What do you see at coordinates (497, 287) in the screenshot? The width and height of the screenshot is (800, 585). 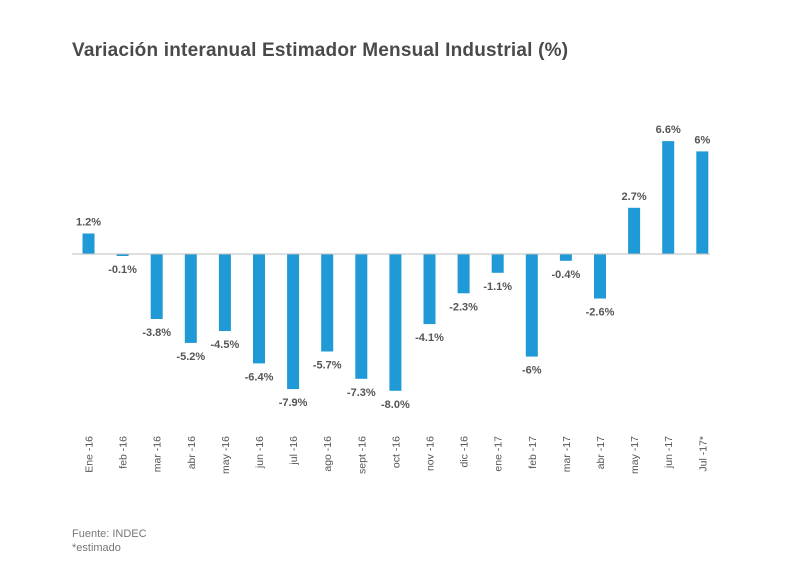 I see `value-label-12: -1.1%` at bounding box center [497, 287].